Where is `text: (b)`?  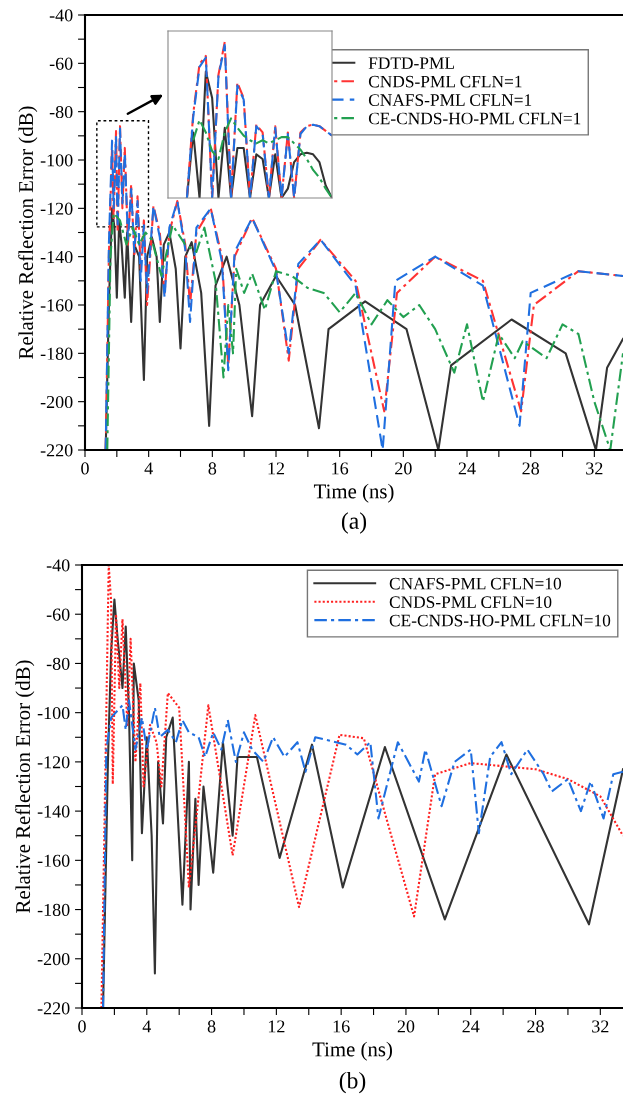 text: (b) is located at coordinates (352, 1082).